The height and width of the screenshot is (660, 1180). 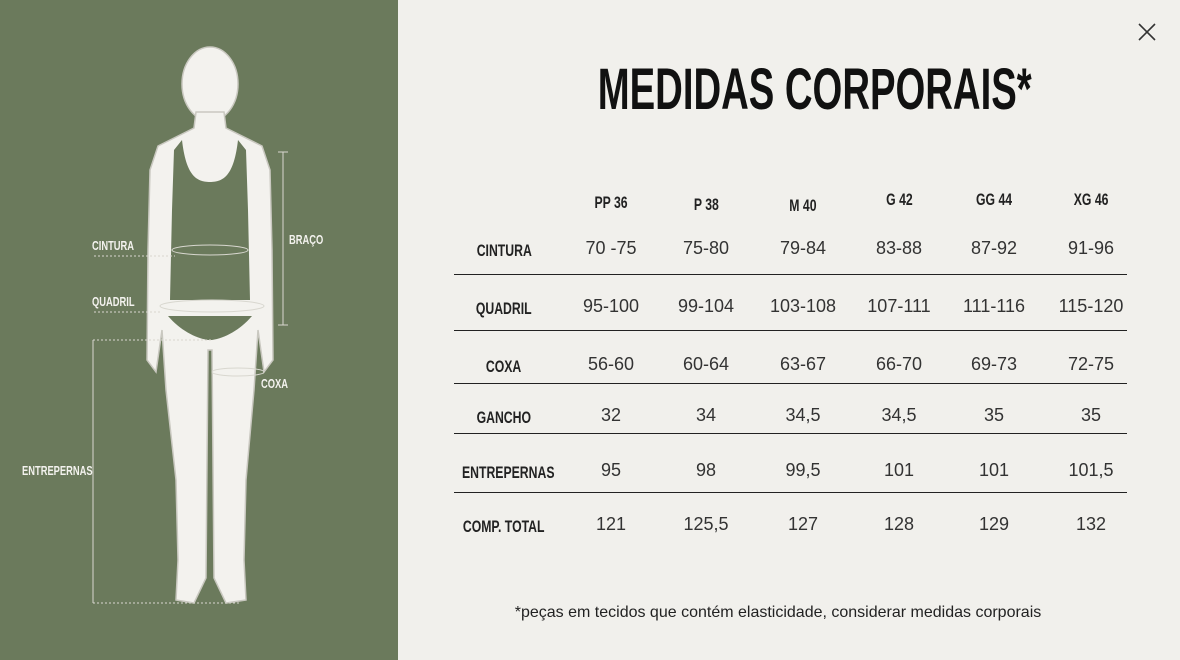 I want to click on cell-value: 121, so click(x=611, y=524).